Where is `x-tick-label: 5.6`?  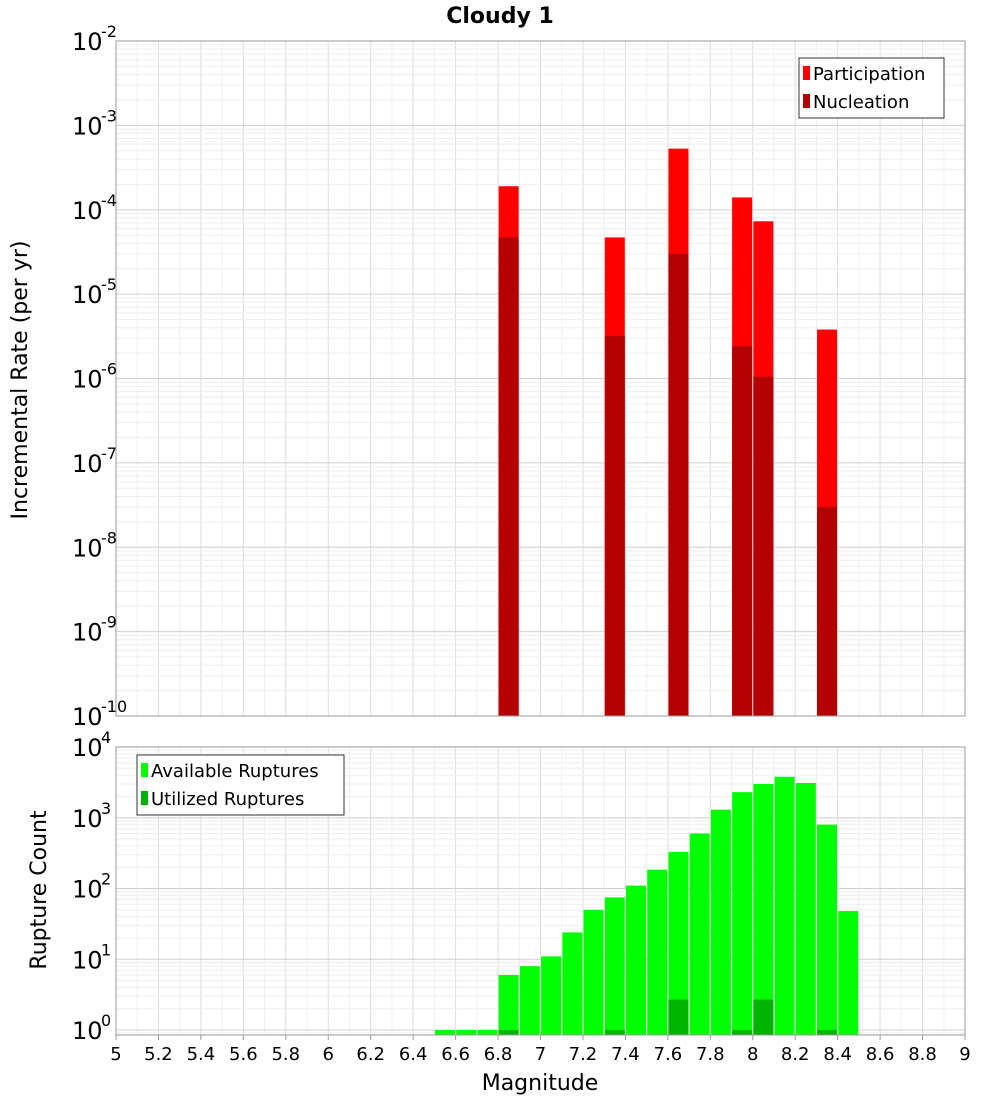
x-tick-label: 5.6 is located at coordinates (243, 1054).